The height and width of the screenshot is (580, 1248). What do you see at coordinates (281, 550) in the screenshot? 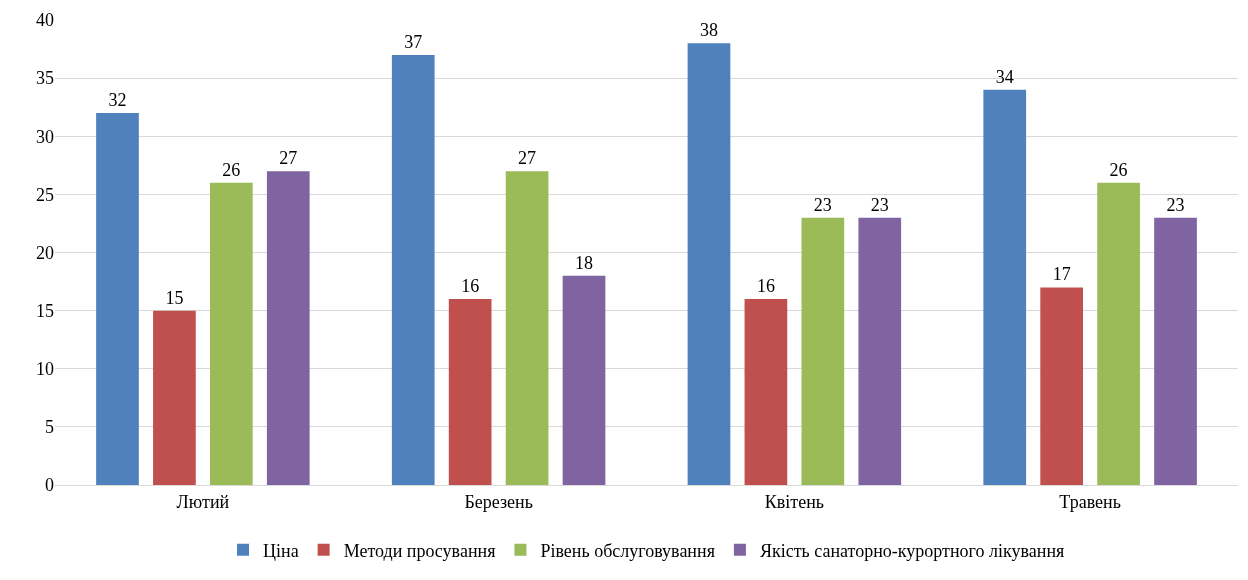
I see `legend-label: Ціна` at bounding box center [281, 550].